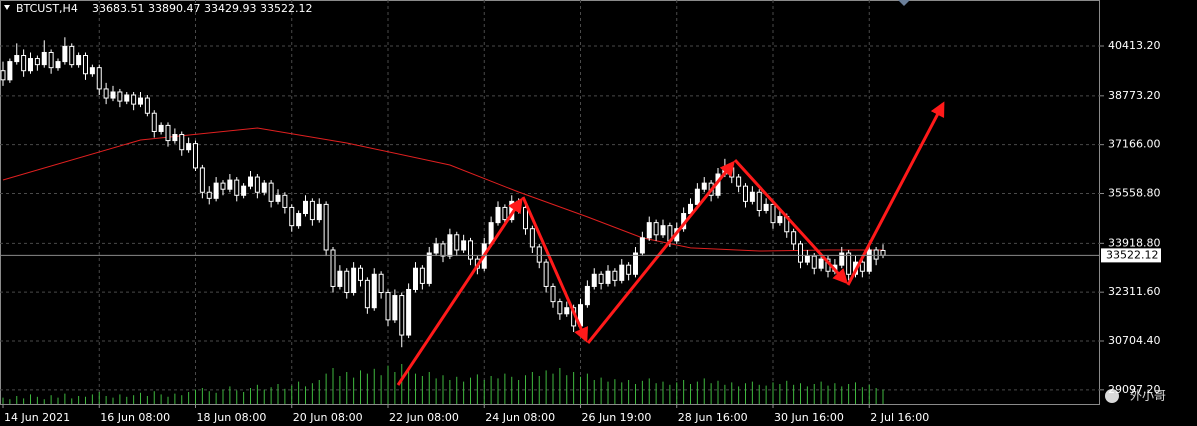 The height and width of the screenshot is (426, 1197). What do you see at coordinates (174, 8) in the screenshot?
I see `high-value: 33890.47` at bounding box center [174, 8].